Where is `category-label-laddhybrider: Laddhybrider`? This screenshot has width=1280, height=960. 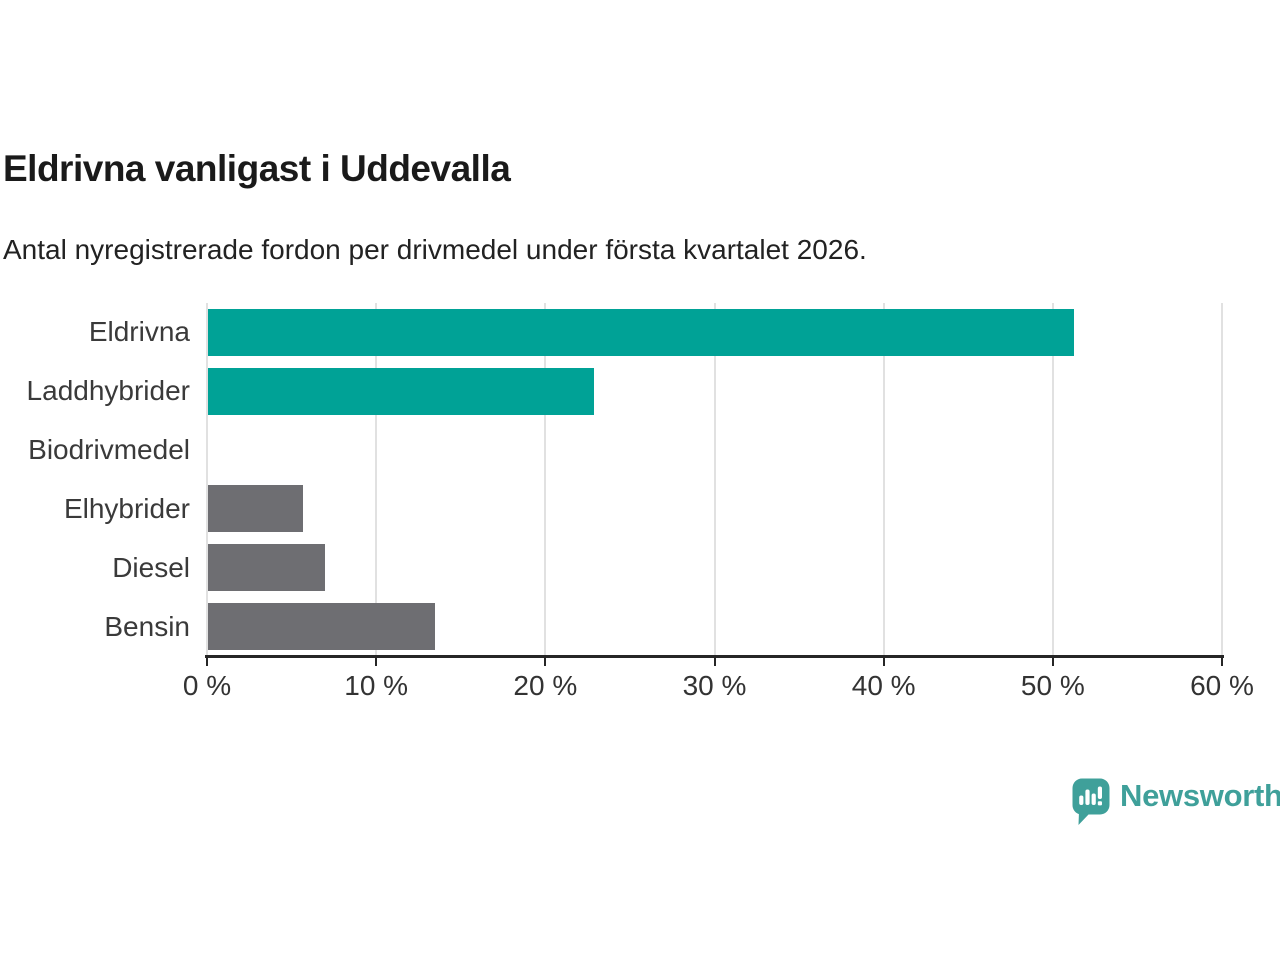
category-label-laddhybrider: Laddhybrider is located at coordinates (108, 391).